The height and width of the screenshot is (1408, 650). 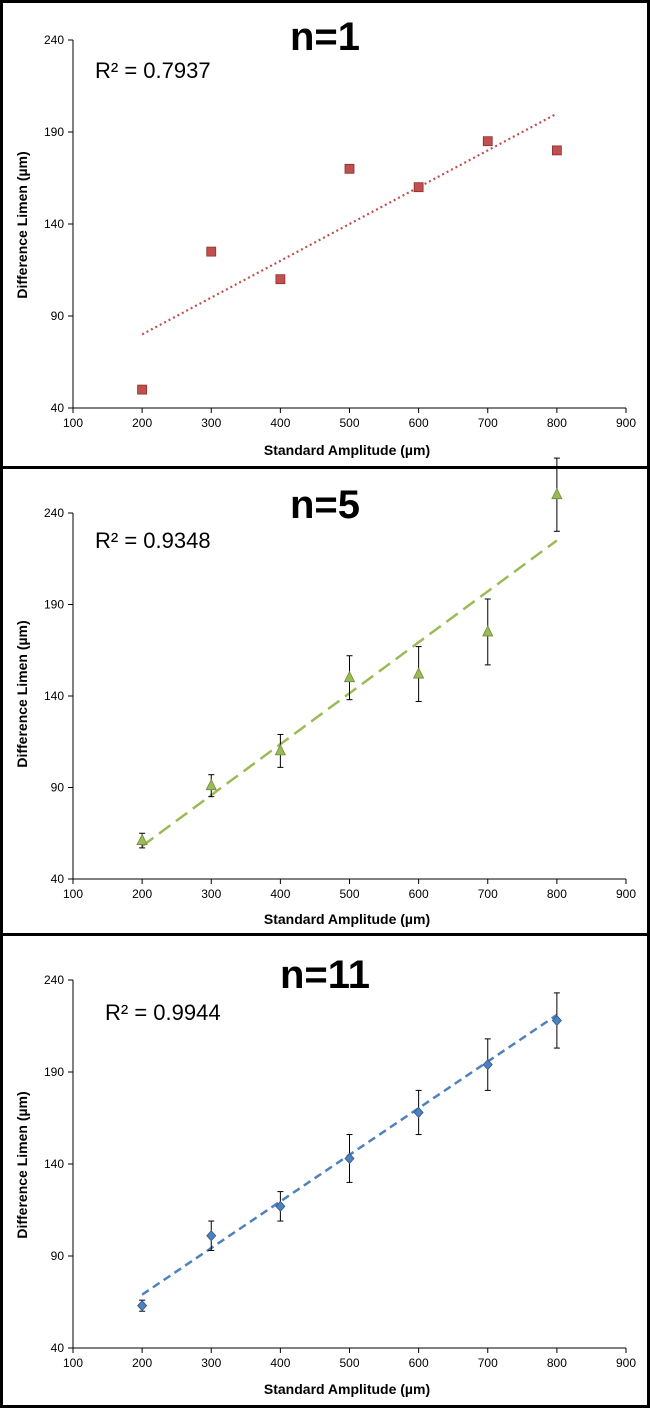 What do you see at coordinates (349, 224) in the screenshot?
I see `trendline` at bounding box center [349, 224].